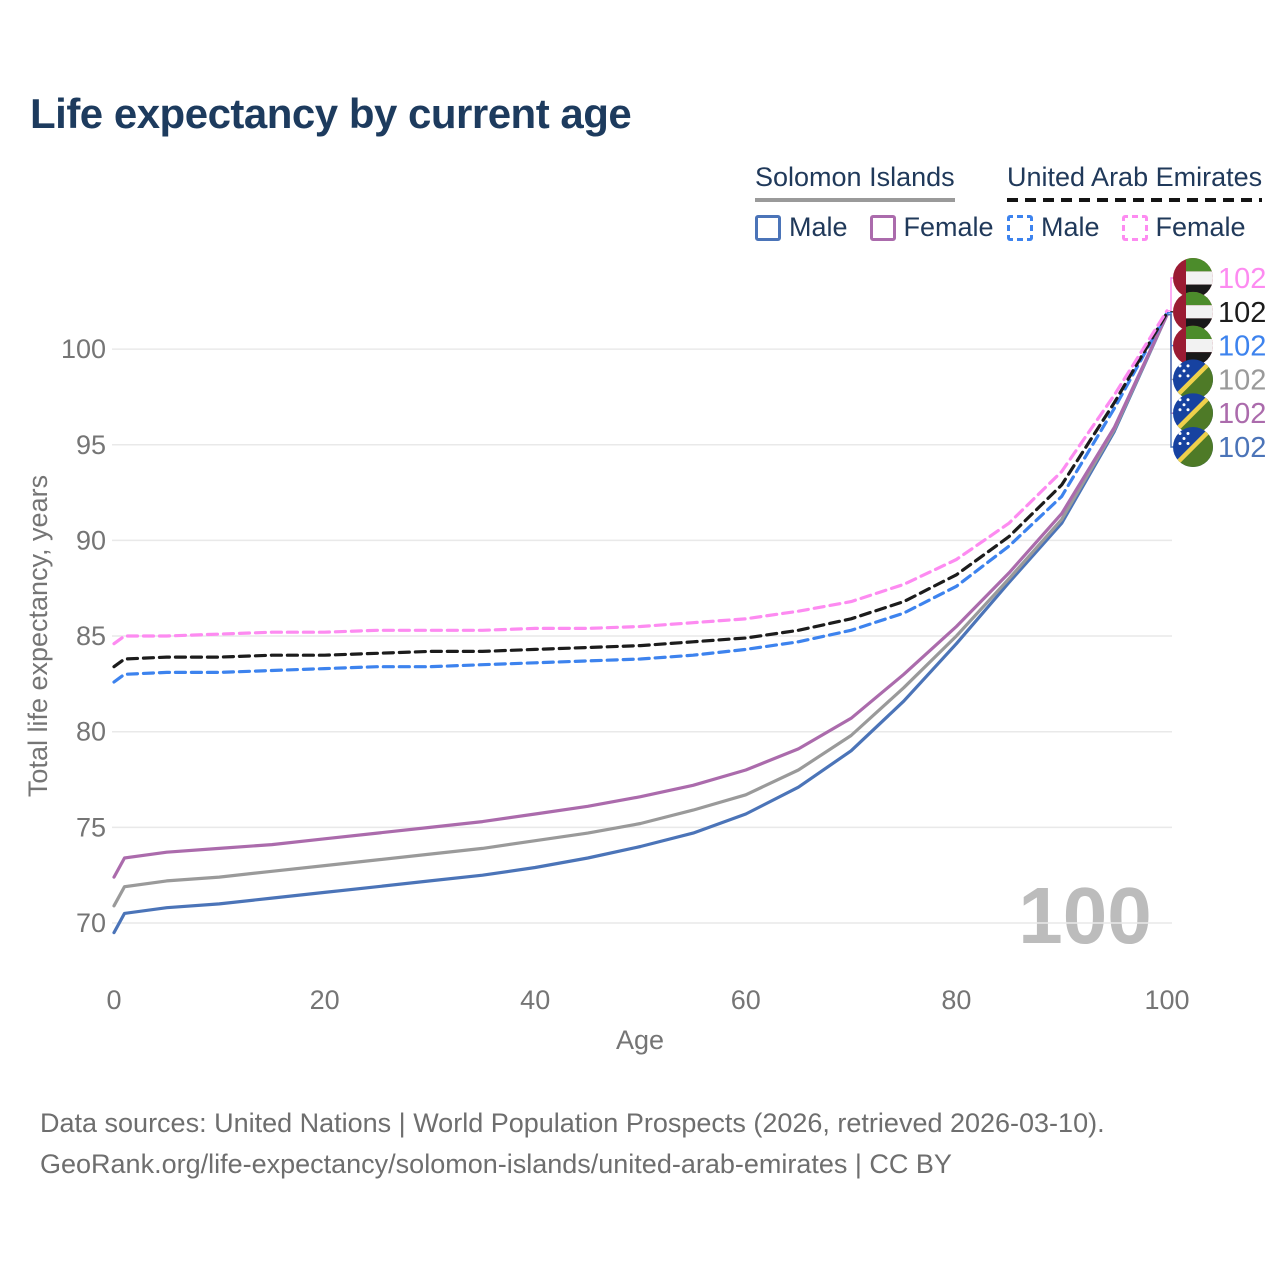 The height and width of the screenshot is (1280, 1280). Describe the element at coordinates (855, 177) in the screenshot. I see `legend-country-label: Solomon Islands` at that location.